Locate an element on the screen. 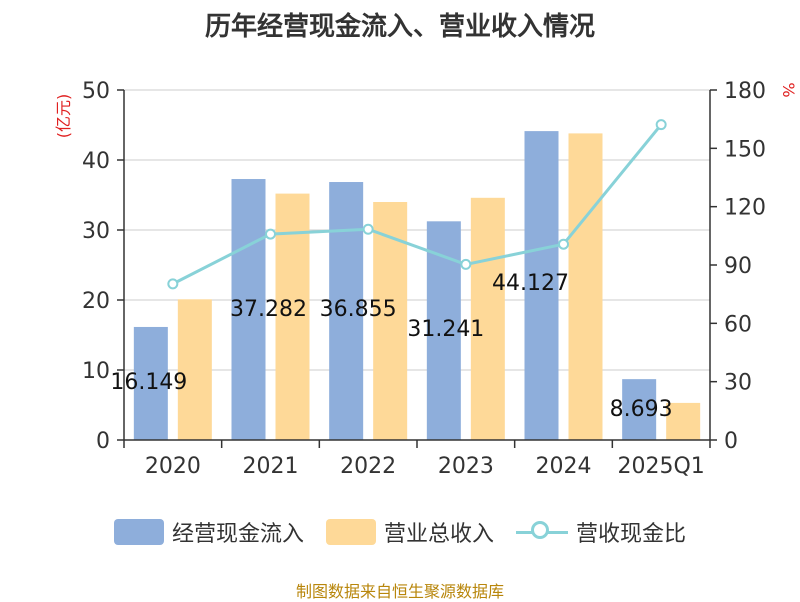 This screenshot has height=602, width=800. data-label: 36.855 is located at coordinates (358, 309).